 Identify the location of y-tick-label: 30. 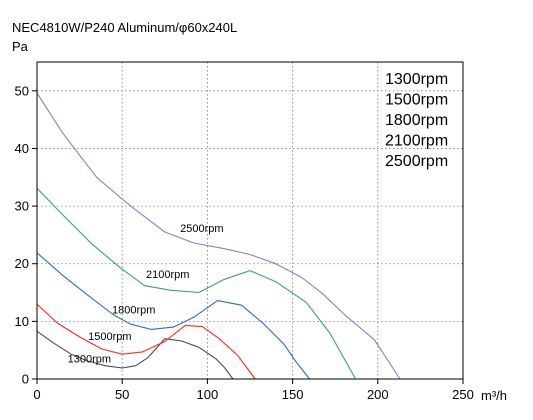
(22, 206).